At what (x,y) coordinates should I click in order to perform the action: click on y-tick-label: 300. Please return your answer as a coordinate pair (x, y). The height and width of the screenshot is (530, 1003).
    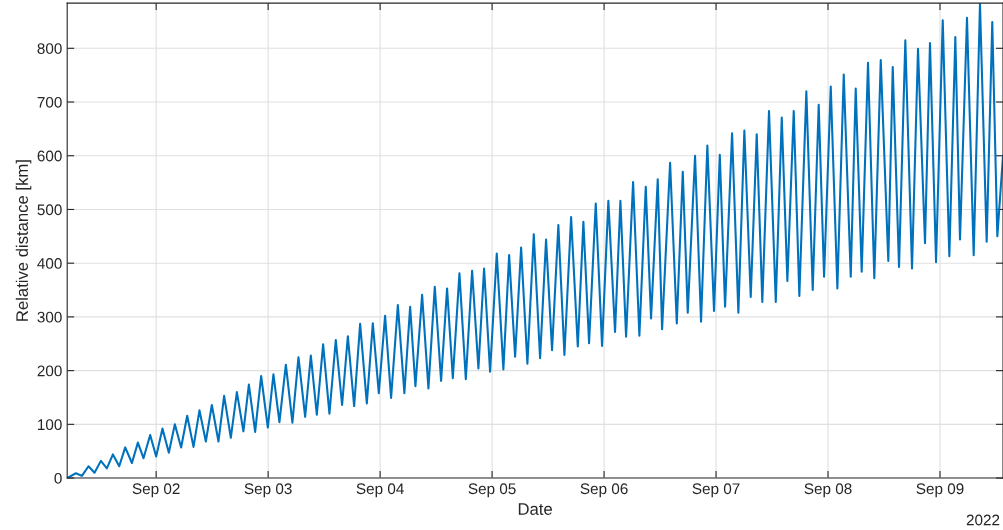
    Looking at the image, I should click on (49, 317).